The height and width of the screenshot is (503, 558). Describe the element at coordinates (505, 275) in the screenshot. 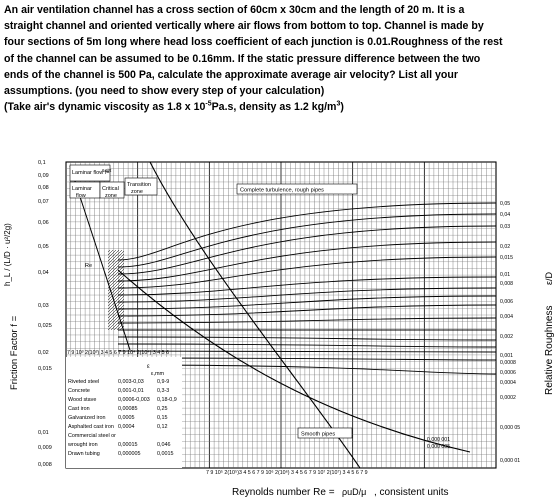

I see `right-tick-label: 0,01` at that location.